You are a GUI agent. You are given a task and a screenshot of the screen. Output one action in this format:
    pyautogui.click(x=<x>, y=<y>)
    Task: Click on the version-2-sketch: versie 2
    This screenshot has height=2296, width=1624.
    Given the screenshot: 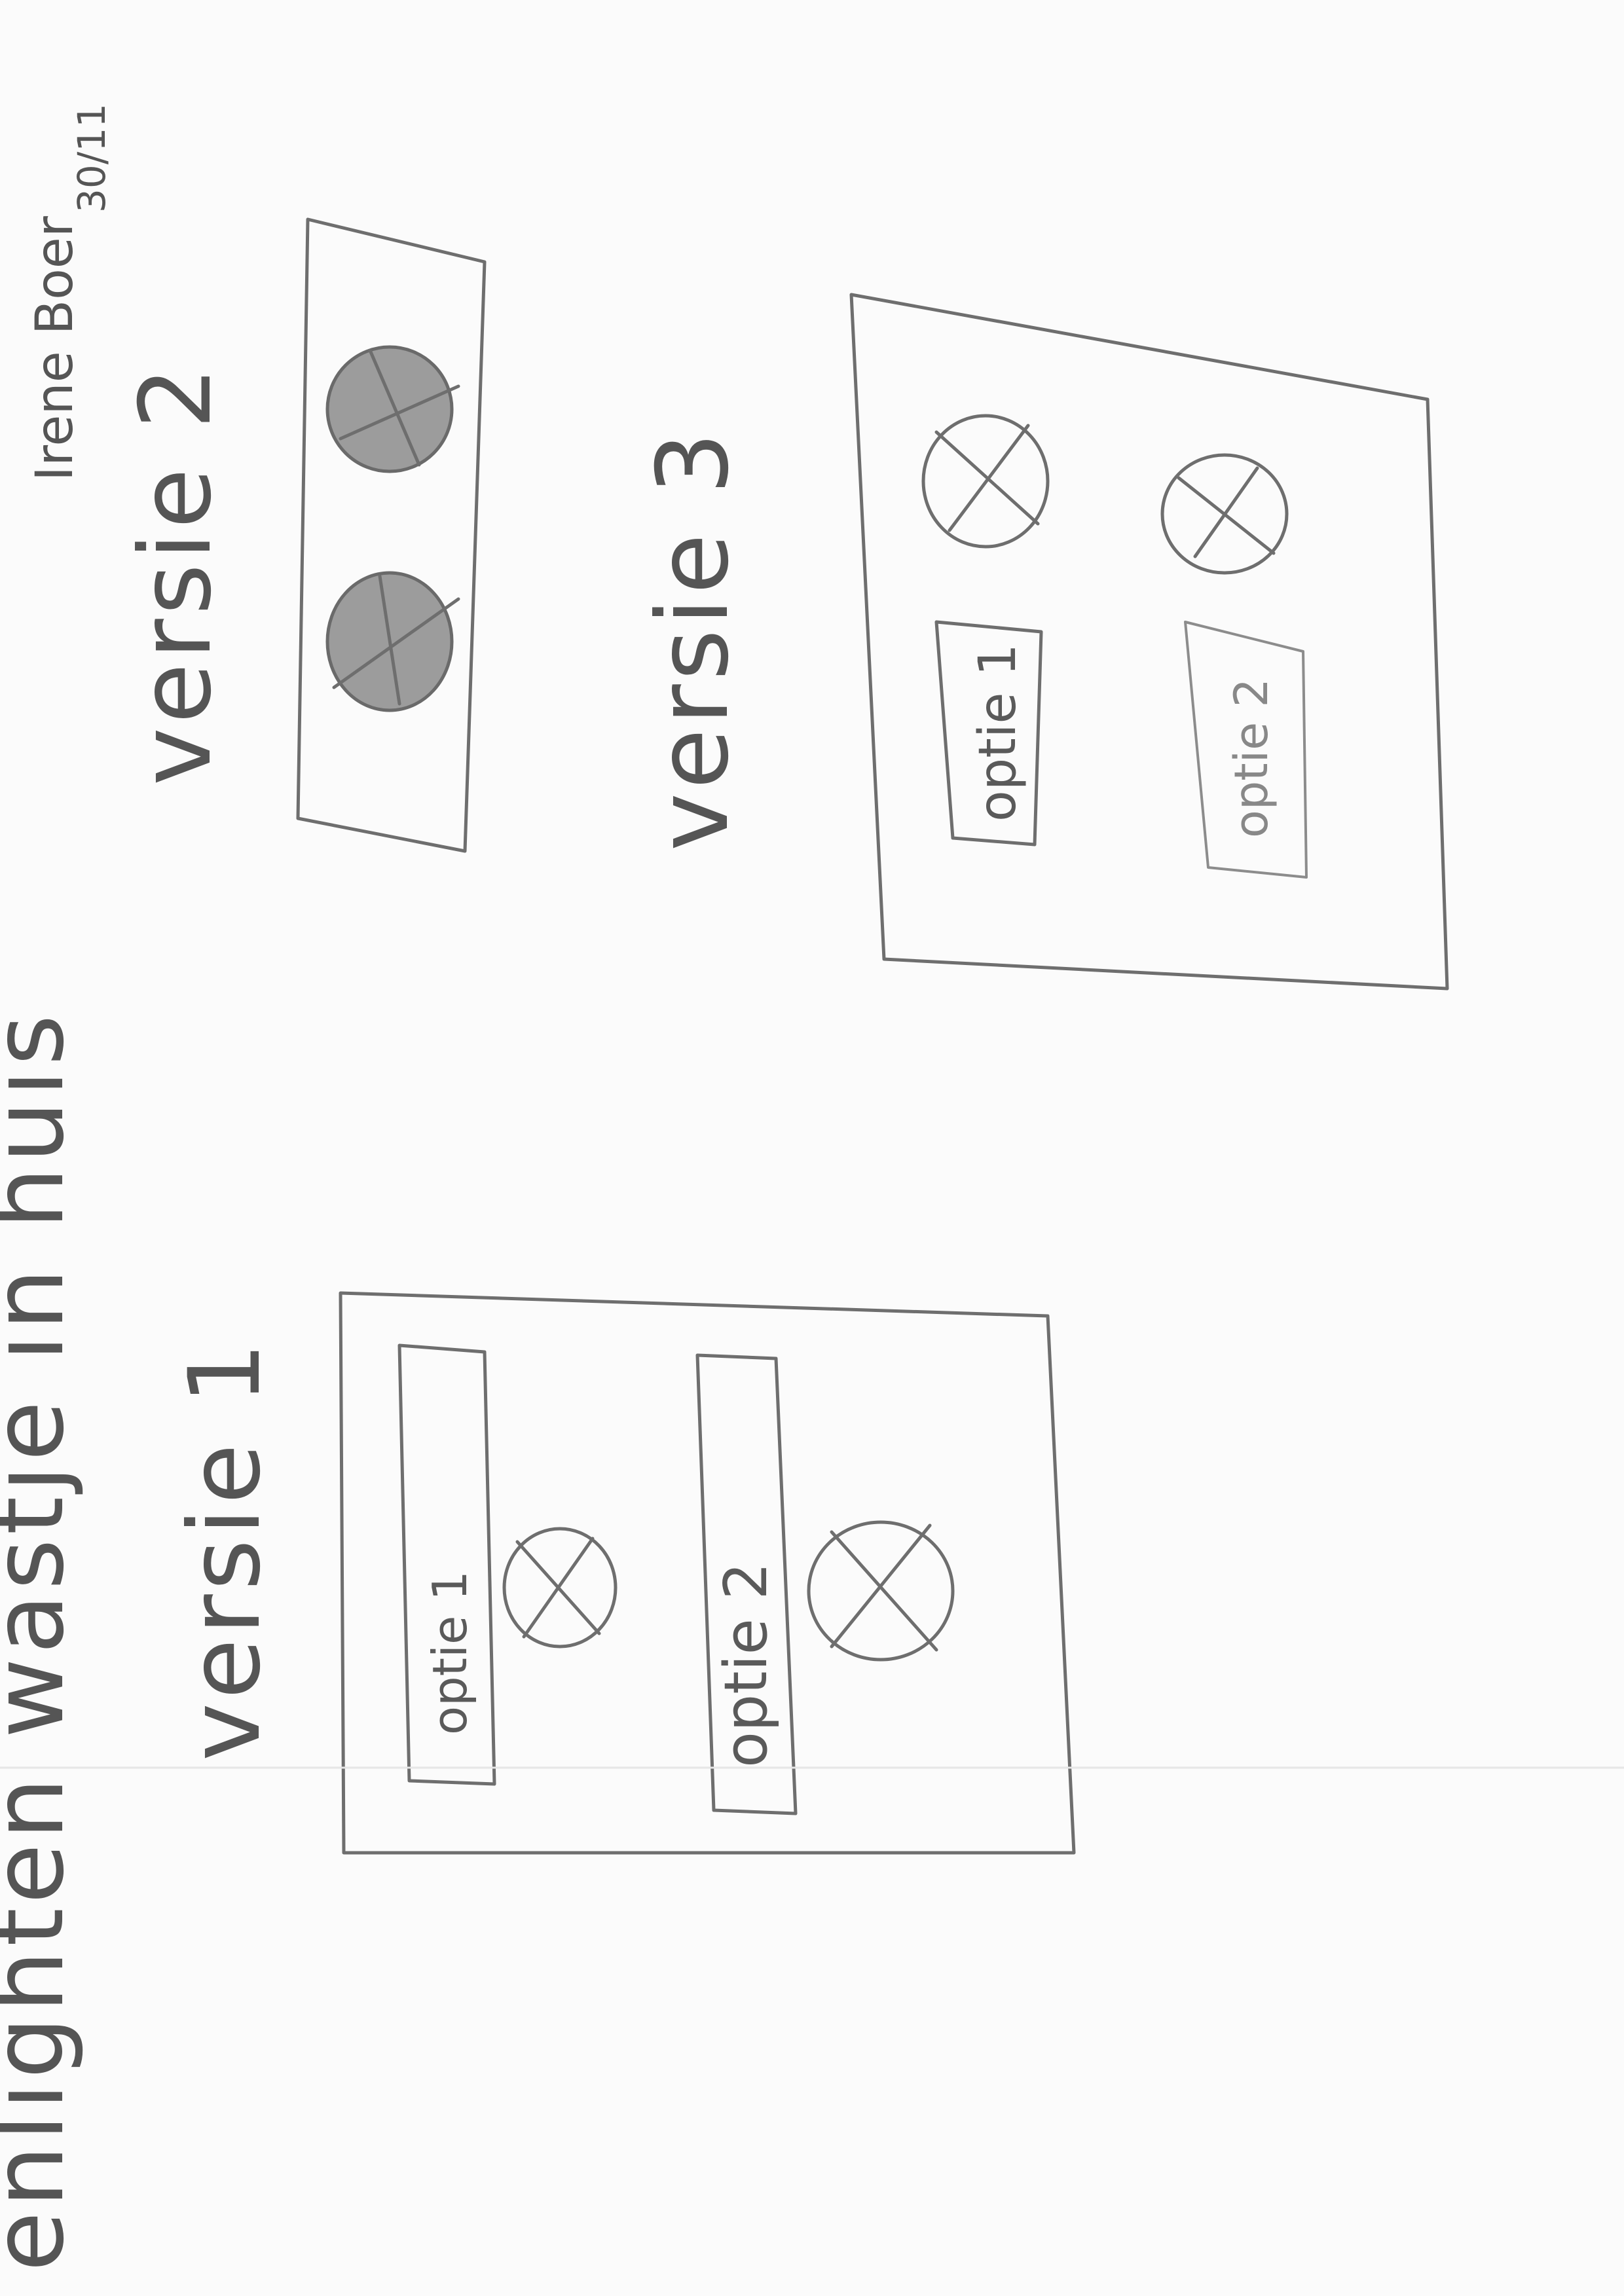 What is the action you would take?
    pyautogui.click(x=303, y=535)
    